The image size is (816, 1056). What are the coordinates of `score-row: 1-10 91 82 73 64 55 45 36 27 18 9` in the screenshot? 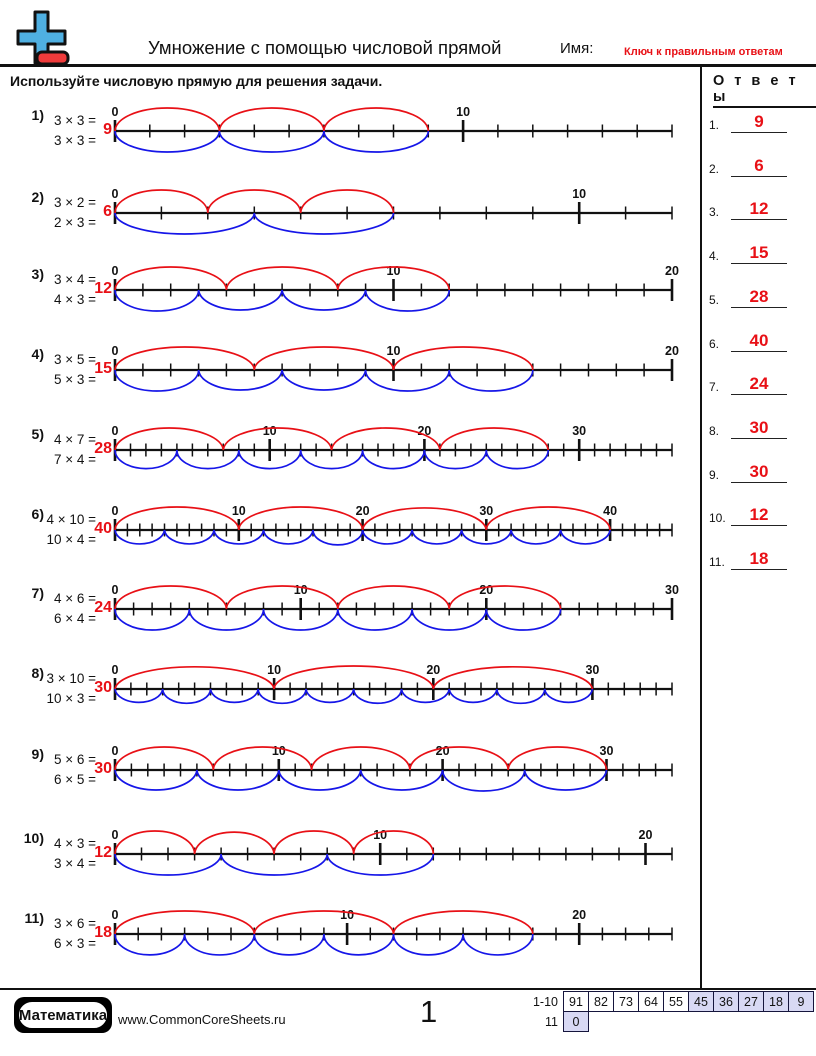 It's located at (666, 1001).